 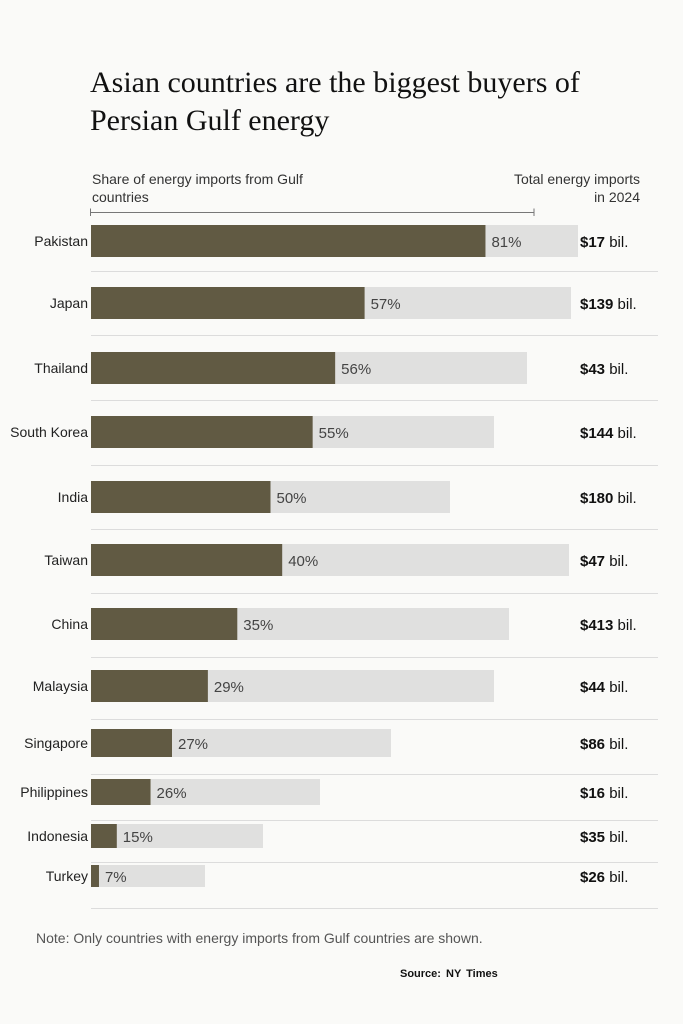 I want to click on total-imports-label: $44 bil., so click(x=604, y=687).